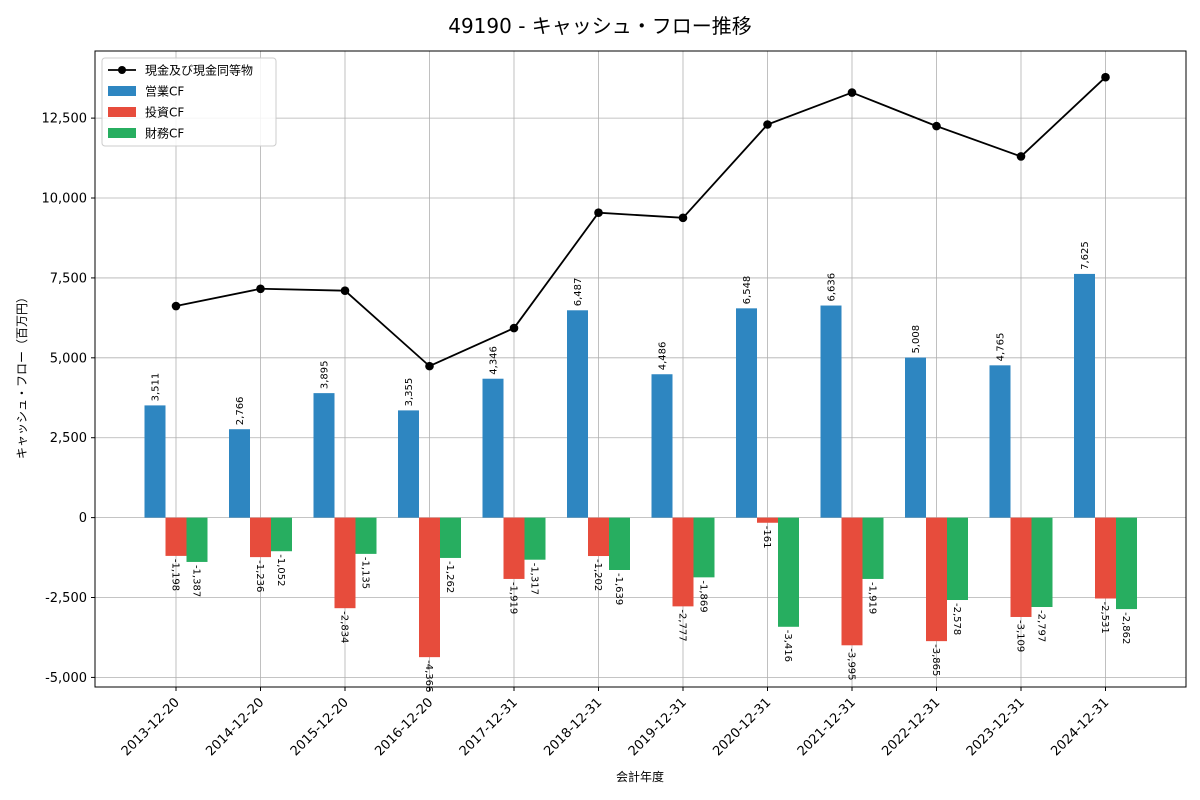 The width and height of the screenshot is (1200, 800). What do you see at coordinates (494, 360) in the screenshot?
I see `data-label: 4,346` at bounding box center [494, 360].